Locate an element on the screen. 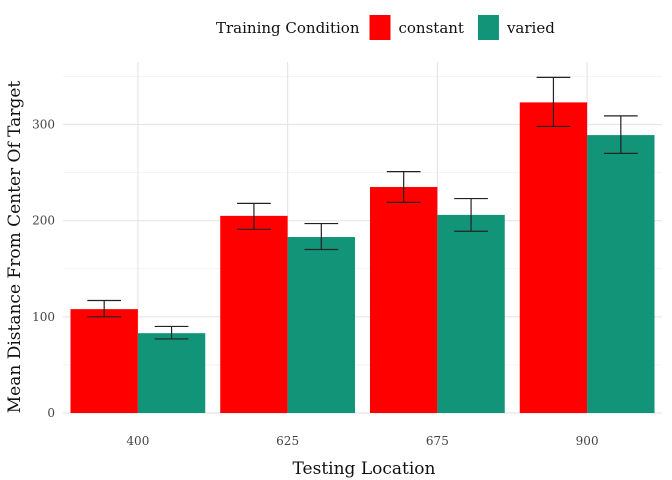  y-tick-label: 0 is located at coordinates (51, 413).